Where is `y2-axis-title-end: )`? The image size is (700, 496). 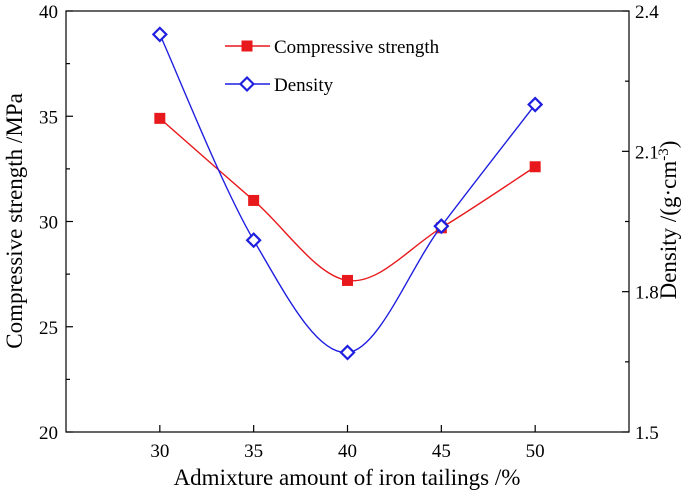 y2-axis-title-end: ) is located at coordinates (668, 145).